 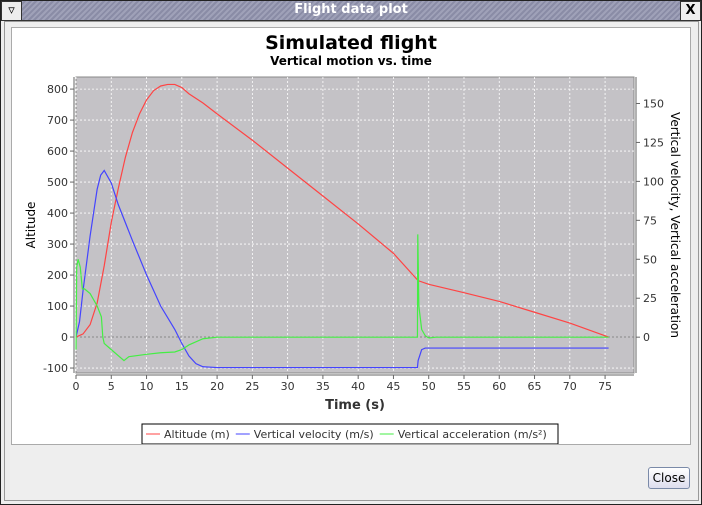 What do you see at coordinates (653, 142) in the screenshot?
I see `y2-tick-label: 125` at bounding box center [653, 142].